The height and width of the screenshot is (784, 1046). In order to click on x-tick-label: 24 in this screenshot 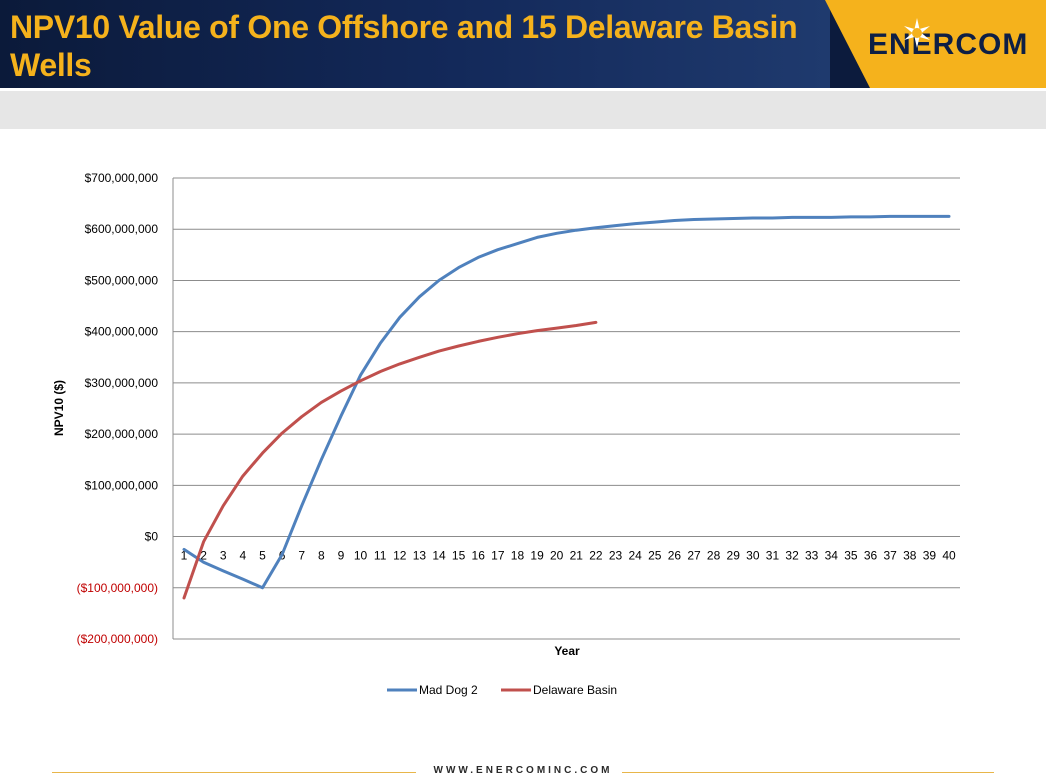, I will do `click(635, 556)`.